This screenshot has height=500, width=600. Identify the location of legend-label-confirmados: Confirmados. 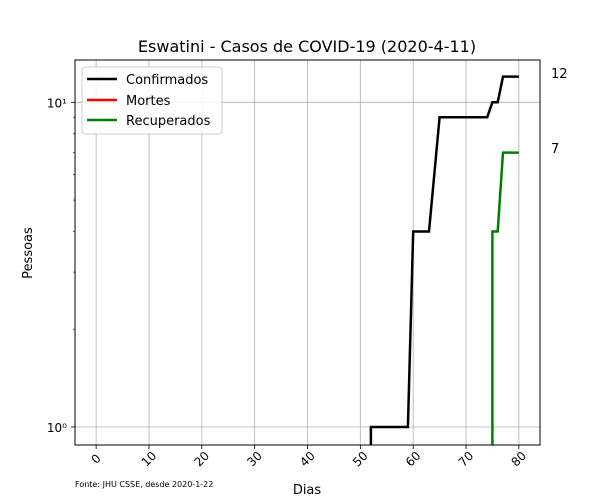
(167, 80).